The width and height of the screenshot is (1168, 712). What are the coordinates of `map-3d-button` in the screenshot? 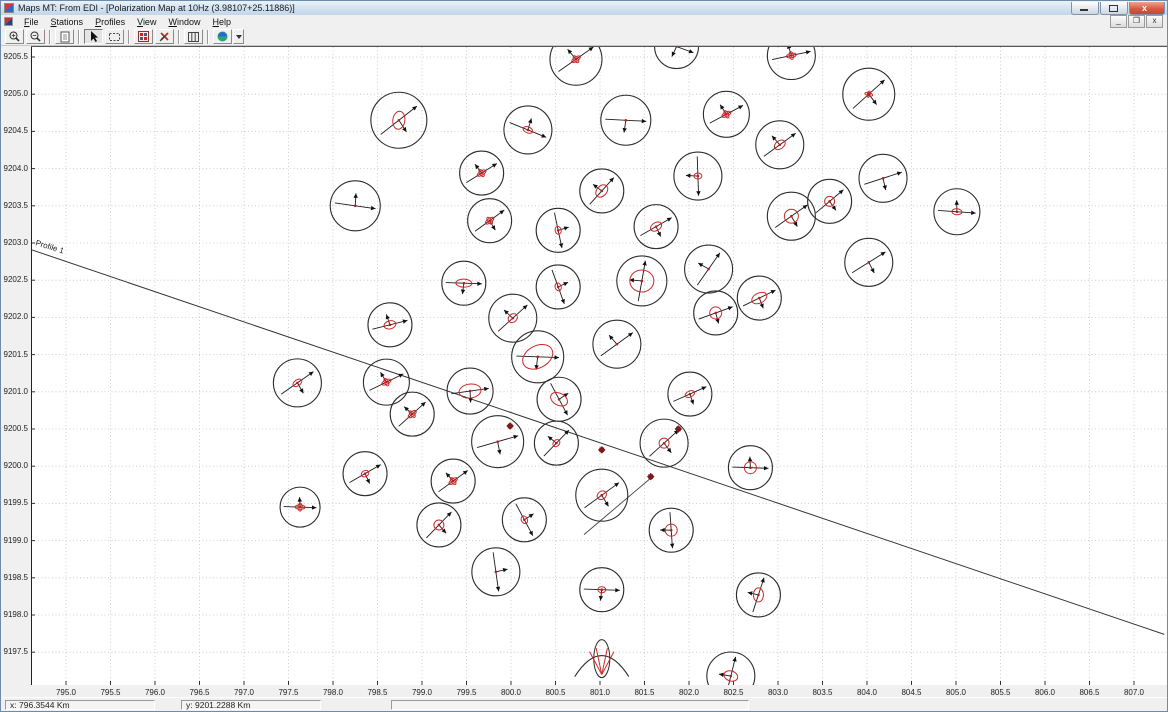 It's located at (222, 36).